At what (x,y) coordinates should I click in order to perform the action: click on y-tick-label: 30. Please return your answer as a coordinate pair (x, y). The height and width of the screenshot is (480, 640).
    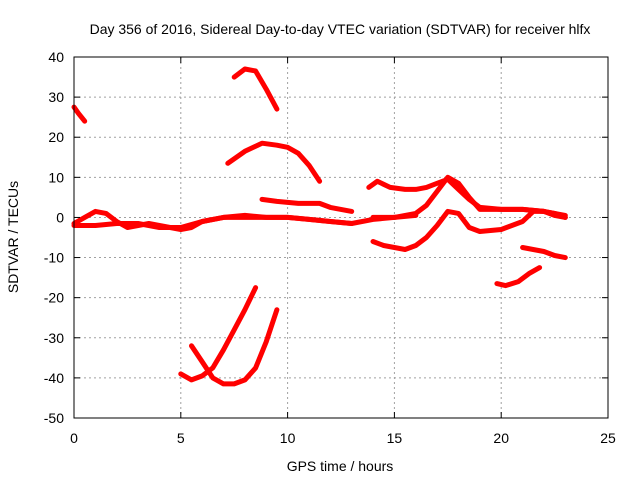
    Looking at the image, I should click on (56, 97).